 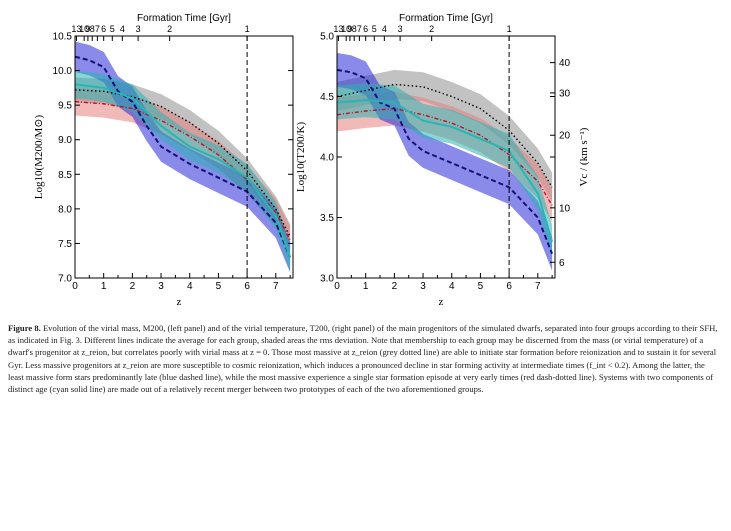 I want to click on series-line-grey-dotted, so click(x=183, y=163).